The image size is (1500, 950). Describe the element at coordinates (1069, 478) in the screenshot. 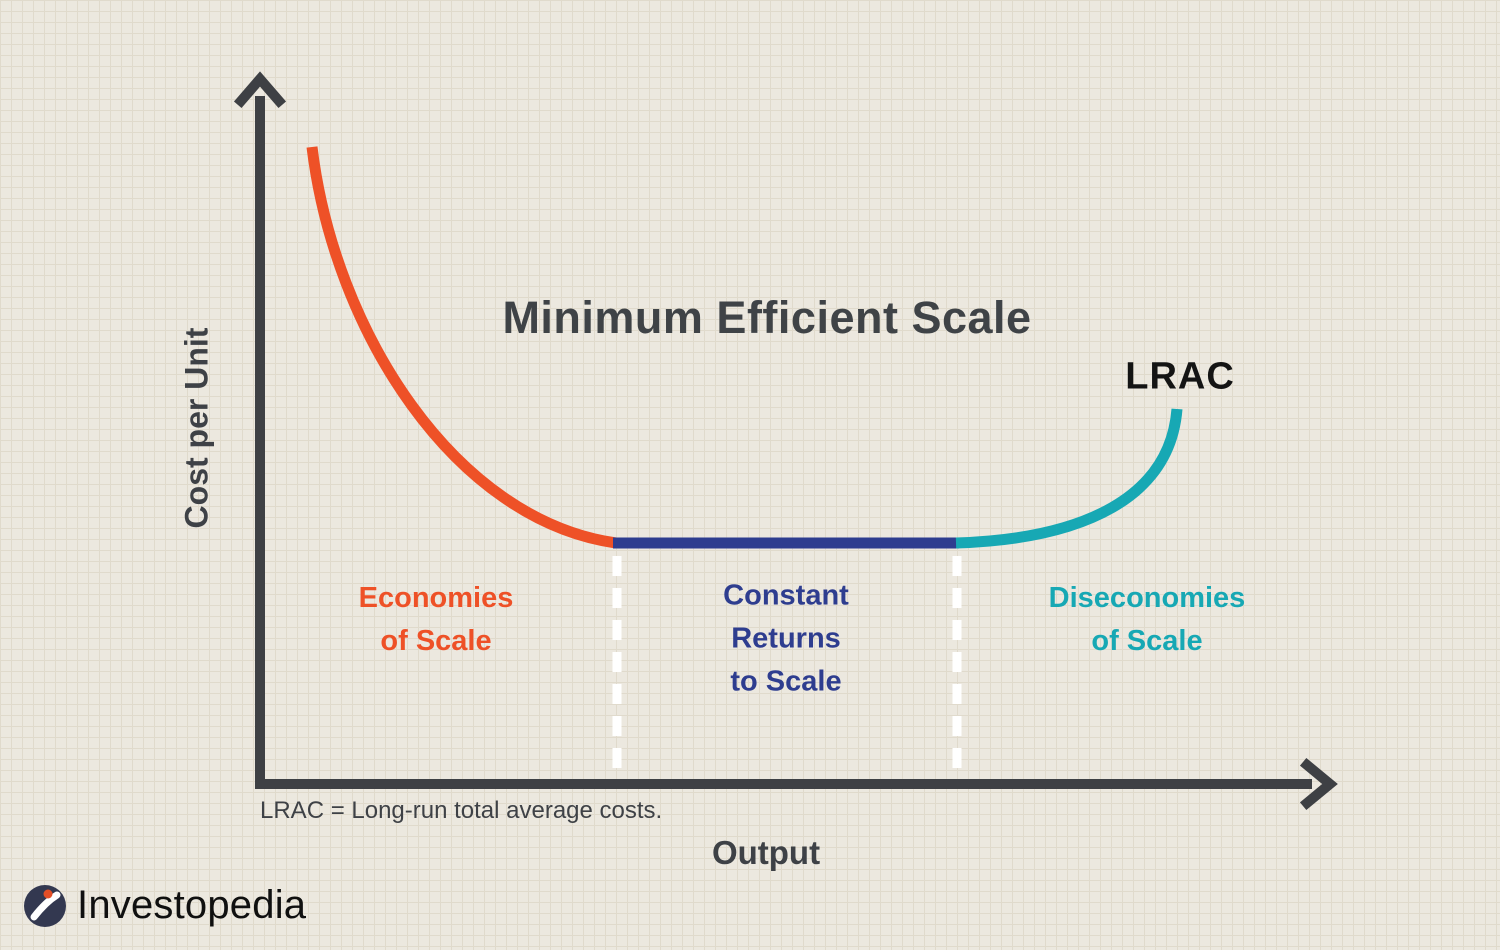

I see `curve-segment-diseconomies` at that location.